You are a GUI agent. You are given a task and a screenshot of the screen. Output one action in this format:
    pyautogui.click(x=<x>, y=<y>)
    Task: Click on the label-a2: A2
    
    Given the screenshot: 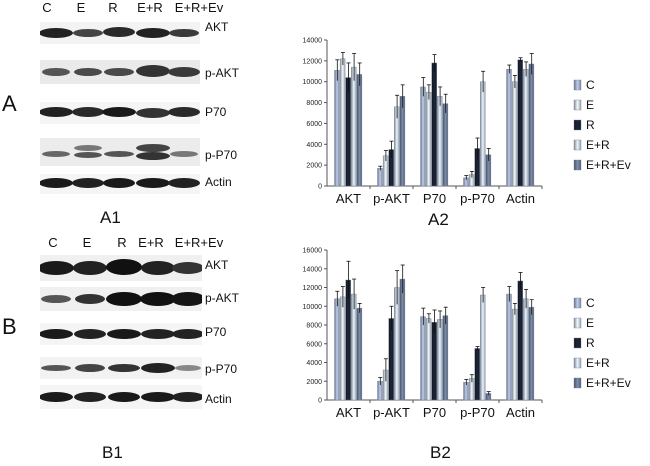 What is the action you would take?
    pyautogui.click(x=438, y=219)
    